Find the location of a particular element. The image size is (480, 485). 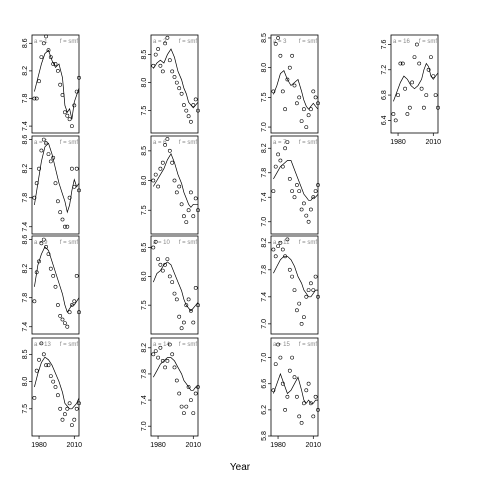

panel: 7.5 8.0 8.5 a = 6 f = smf is located at coordinates (170, 185).